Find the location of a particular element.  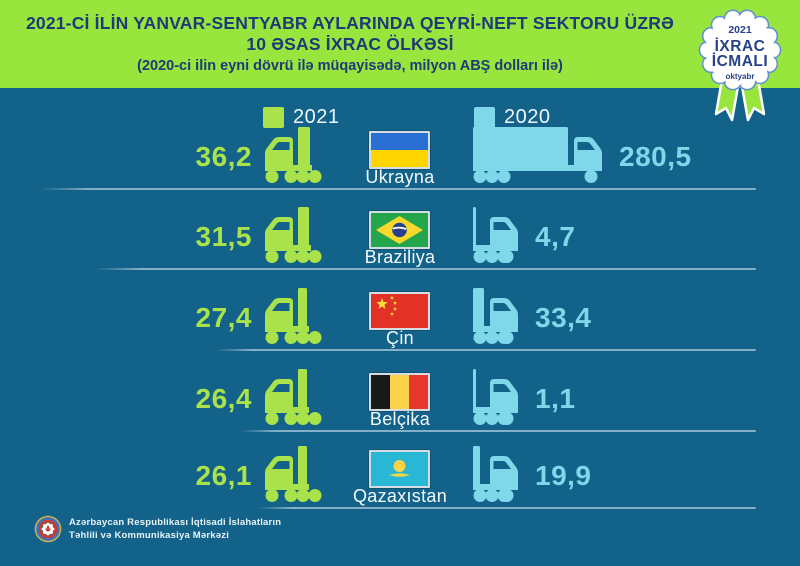

badge-year: 2021 is located at coordinates (740, 30).